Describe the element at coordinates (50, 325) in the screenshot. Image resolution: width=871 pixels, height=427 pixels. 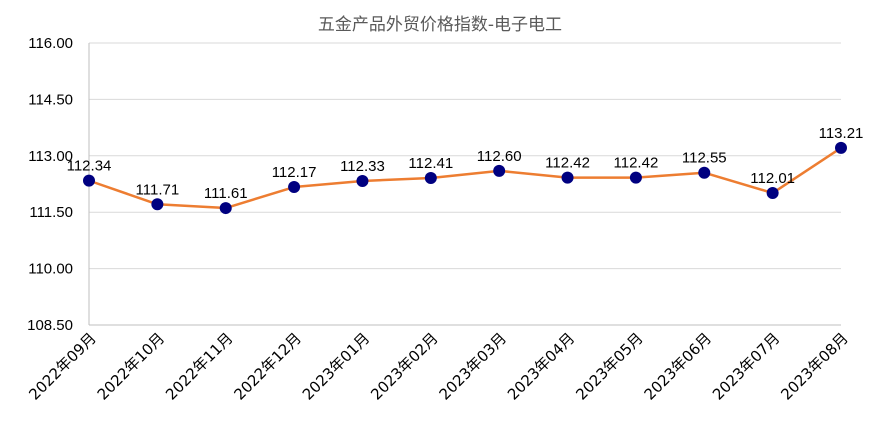
I see `y-tick-label: 108.50` at that location.